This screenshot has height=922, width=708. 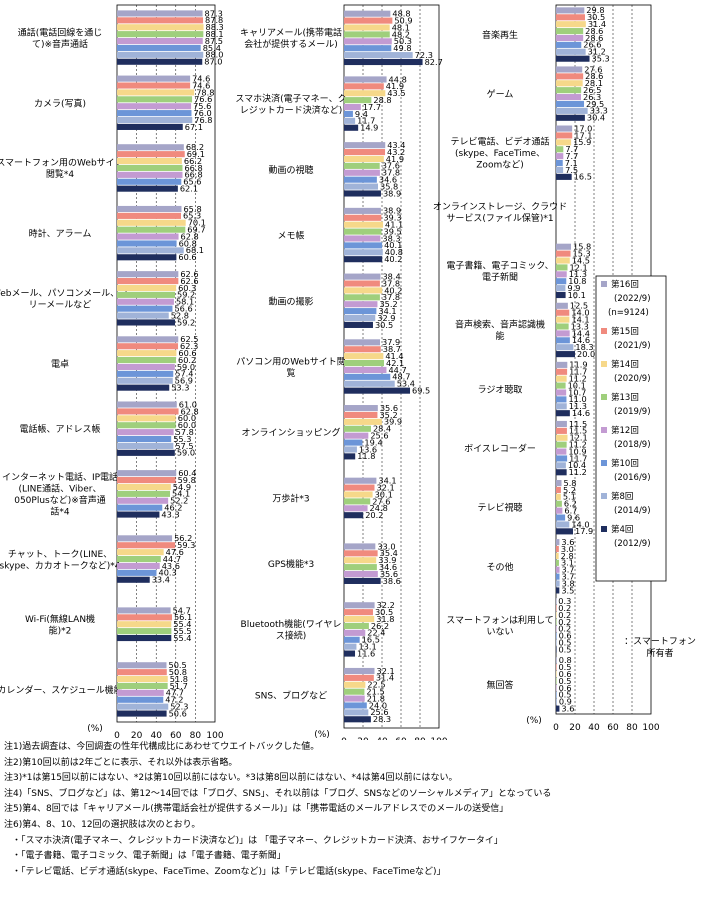 I want to click on category-label: メモ帳, so click(x=290, y=236).